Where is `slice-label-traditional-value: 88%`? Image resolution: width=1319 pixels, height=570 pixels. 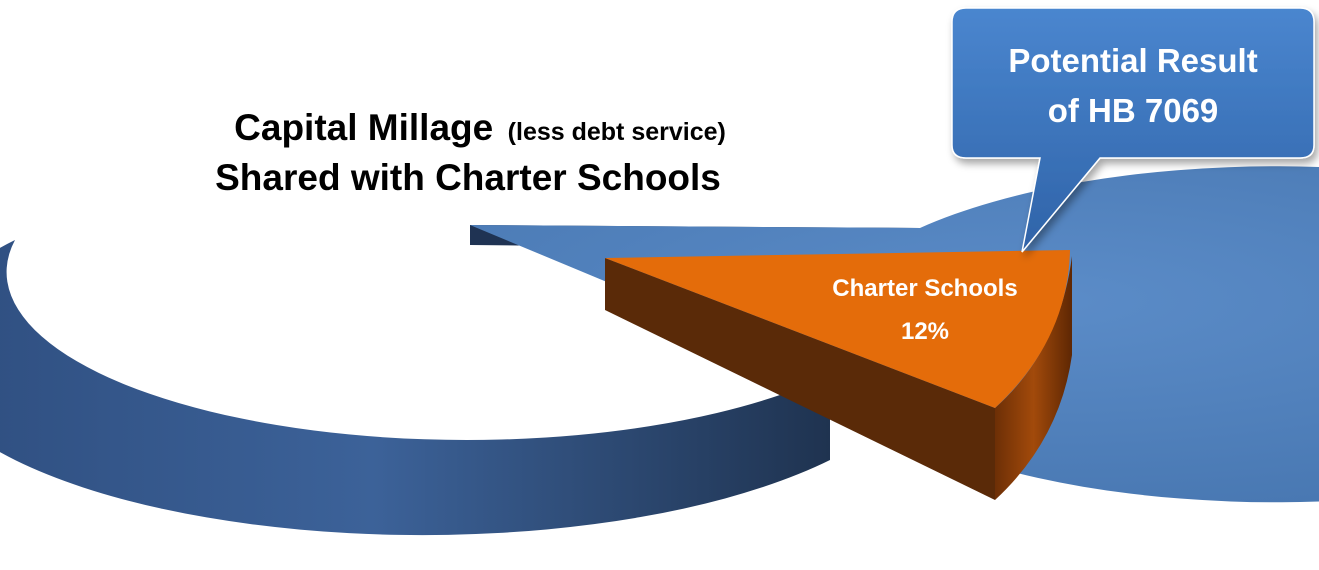
slice-label-traditional-value: 88% is located at coordinates (275, 332).